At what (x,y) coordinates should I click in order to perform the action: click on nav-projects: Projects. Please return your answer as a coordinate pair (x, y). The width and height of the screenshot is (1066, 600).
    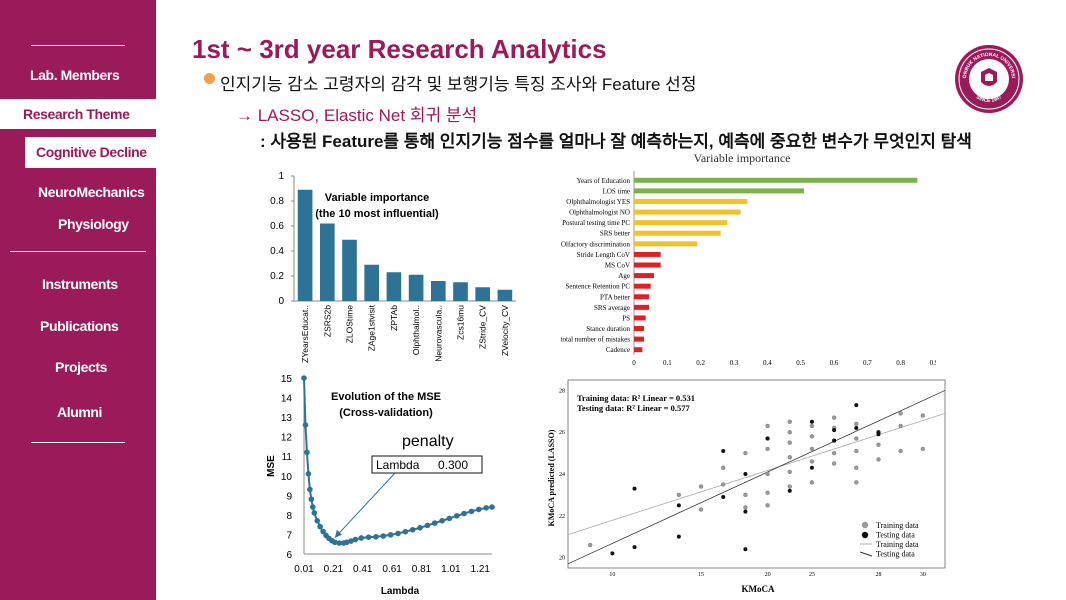
    Looking at the image, I should click on (81, 367).